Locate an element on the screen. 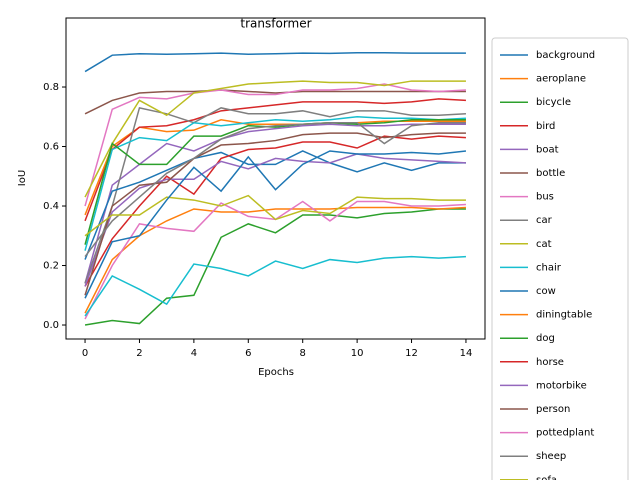 The height and width of the screenshot is (480, 640). legend-label: car is located at coordinates (544, 220).